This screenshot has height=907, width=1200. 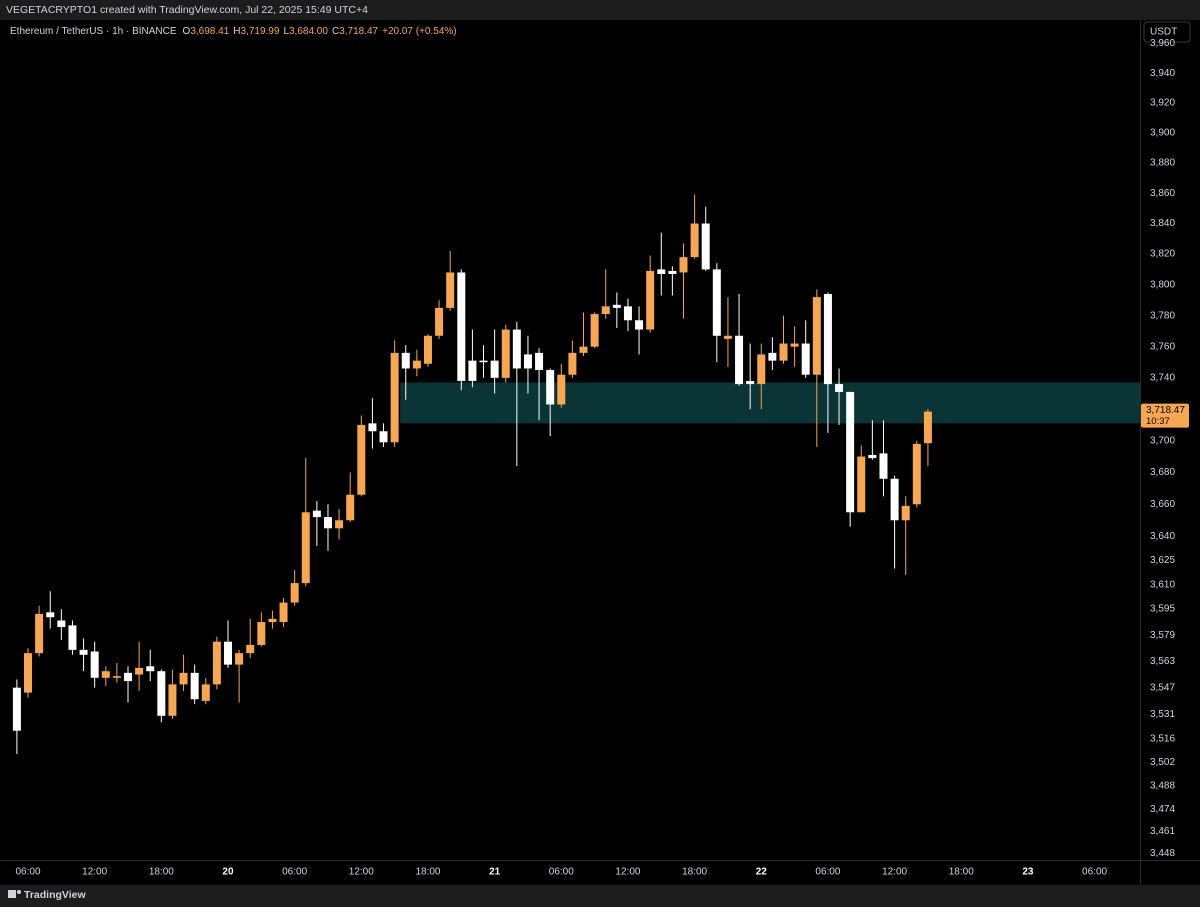 I want to click on y-tick-label: 3,860, so click(x=1162, y=193).